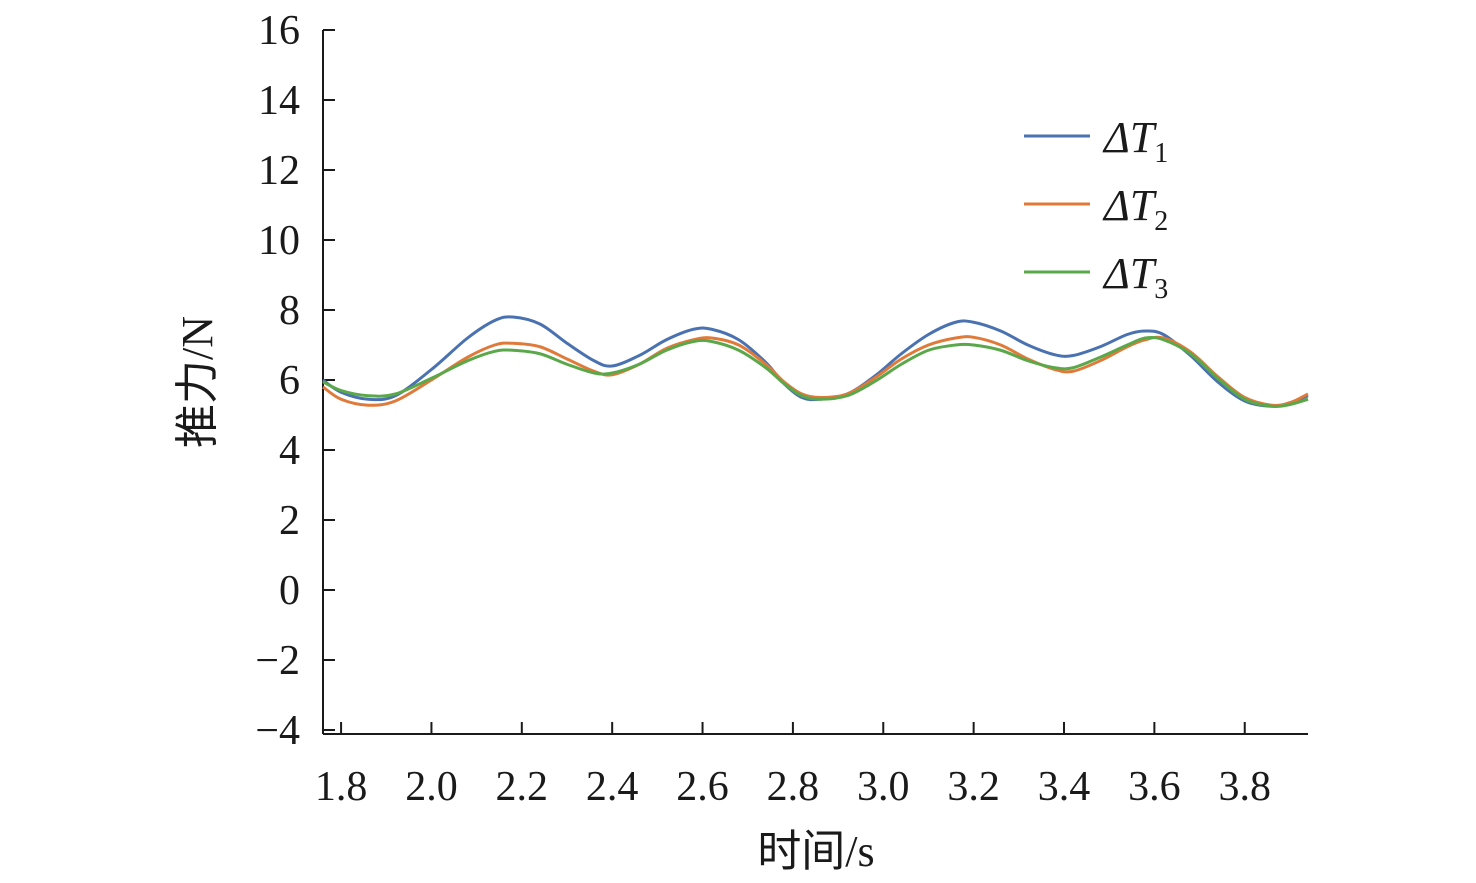  Describe the element at coordinates (1154, 787) in the screenshot. I see `x-tick-label: 3.6` at that location.